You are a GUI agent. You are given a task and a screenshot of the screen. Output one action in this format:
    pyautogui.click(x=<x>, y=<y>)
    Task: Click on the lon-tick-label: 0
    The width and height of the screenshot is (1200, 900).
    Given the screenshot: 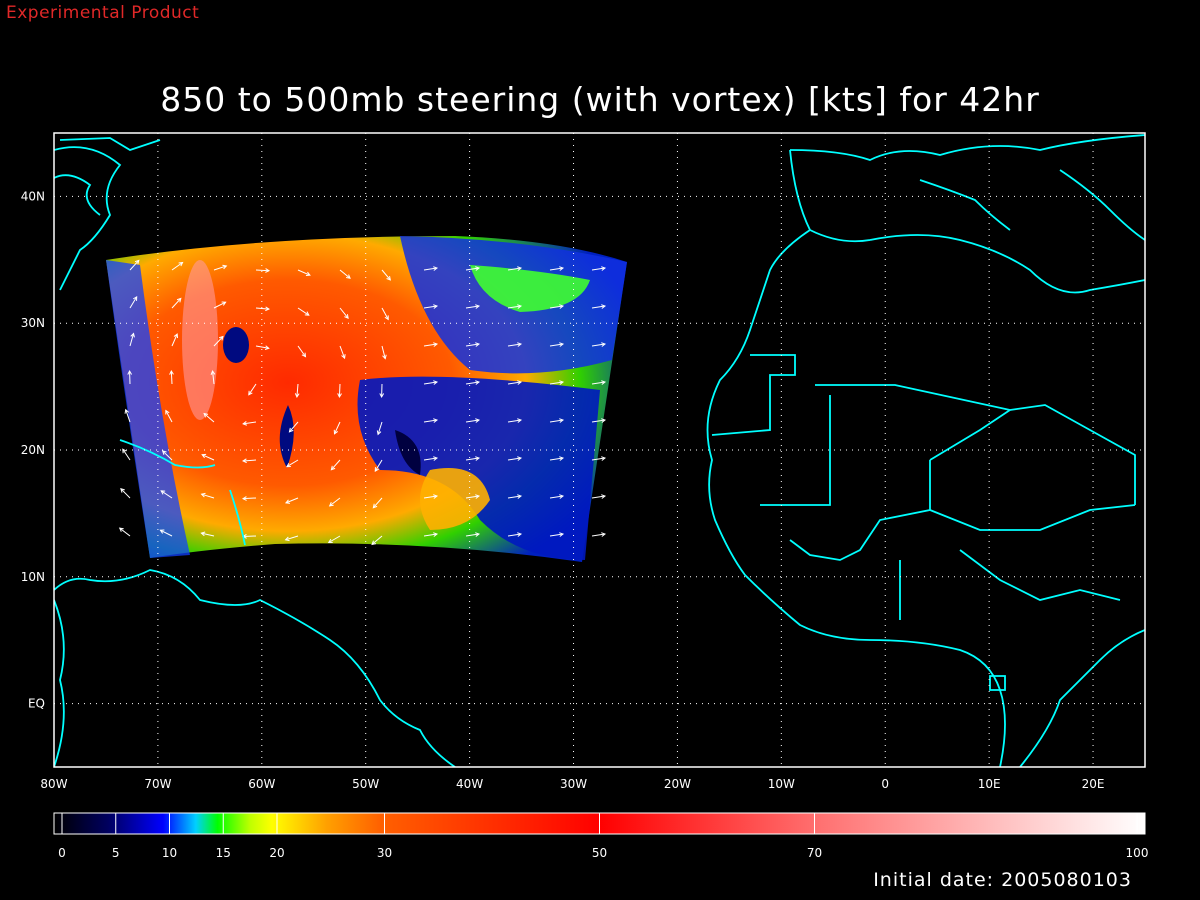 What is the action you would take?
    pyautogui.click(x=885, y=784)
    